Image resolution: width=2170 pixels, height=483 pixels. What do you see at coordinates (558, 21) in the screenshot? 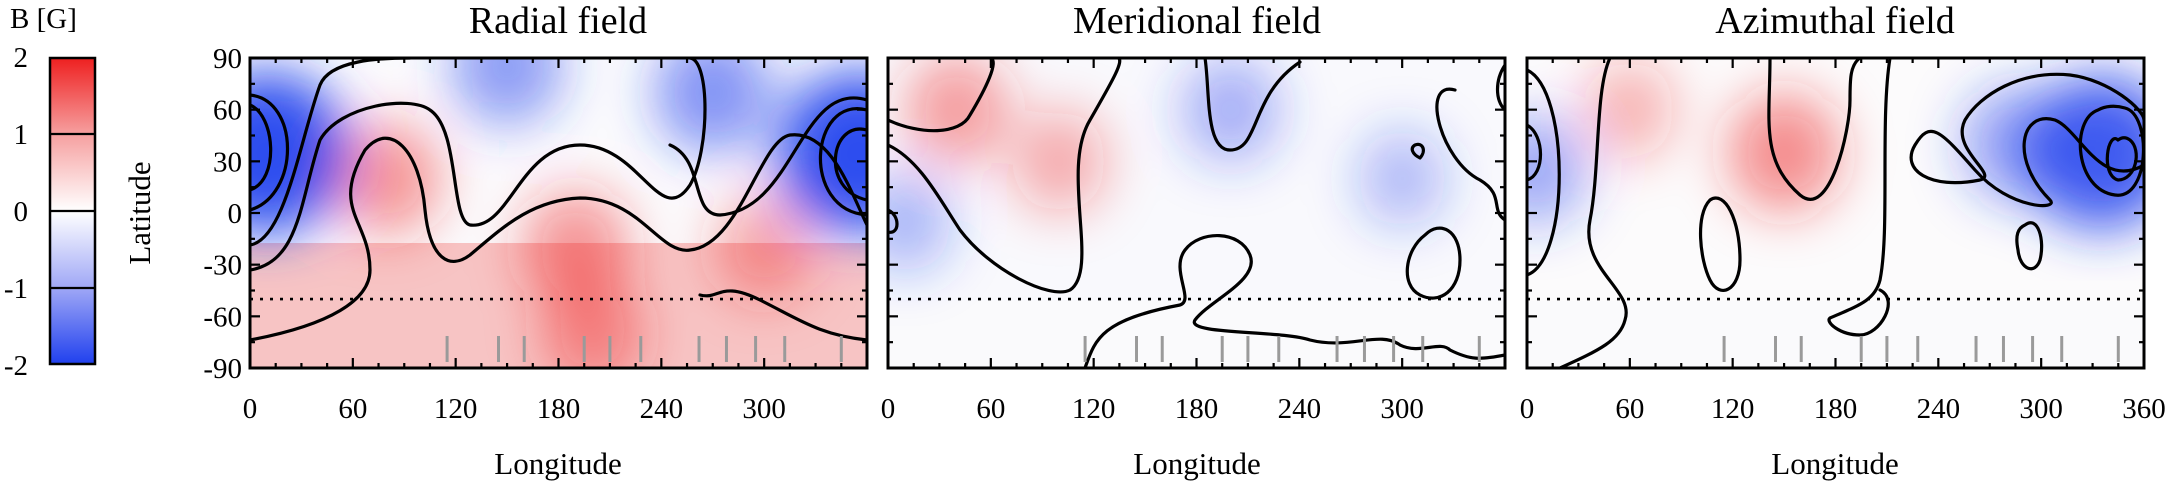
I see `radial-field-title: Radial field` at bounding box center [558, 21].